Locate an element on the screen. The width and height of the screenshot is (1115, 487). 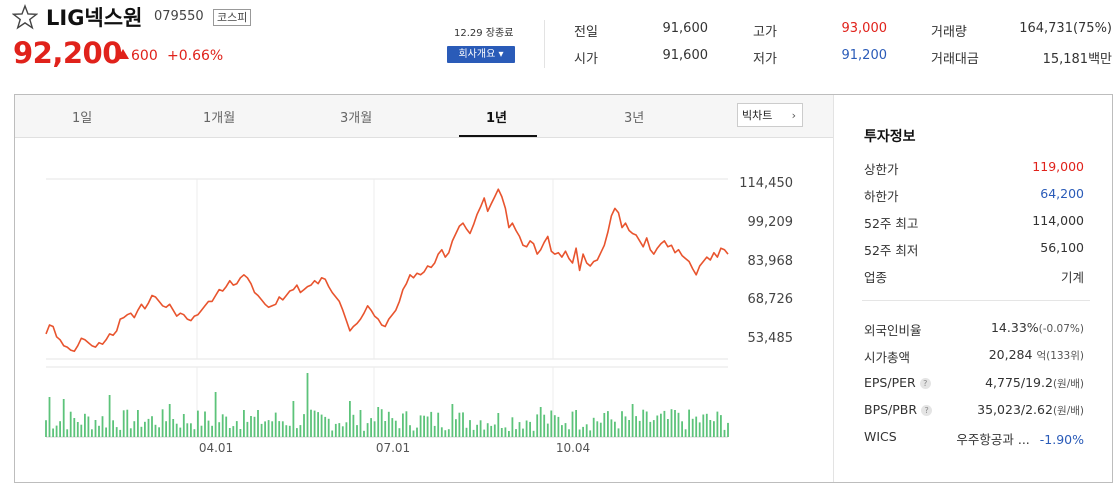
big-chart-button: 빅차트 › is located at coordinates (770, 115).